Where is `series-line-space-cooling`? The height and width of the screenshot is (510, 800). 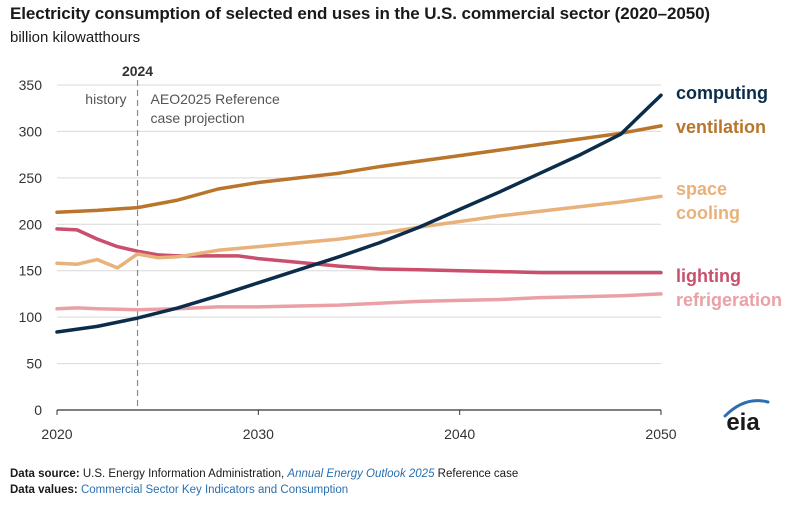 series-line-space-cooling is located at coordinates (359, 232).